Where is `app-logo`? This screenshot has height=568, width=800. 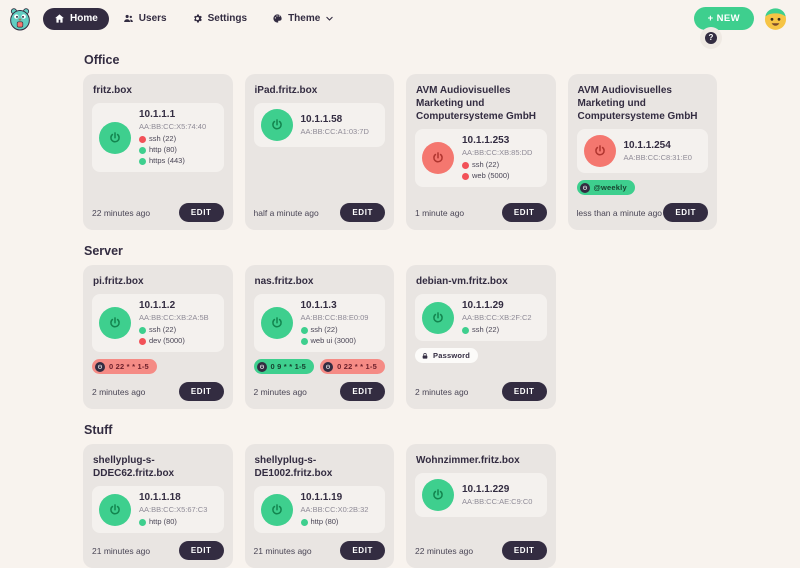 app-logo is located at coordinates (20, 19).